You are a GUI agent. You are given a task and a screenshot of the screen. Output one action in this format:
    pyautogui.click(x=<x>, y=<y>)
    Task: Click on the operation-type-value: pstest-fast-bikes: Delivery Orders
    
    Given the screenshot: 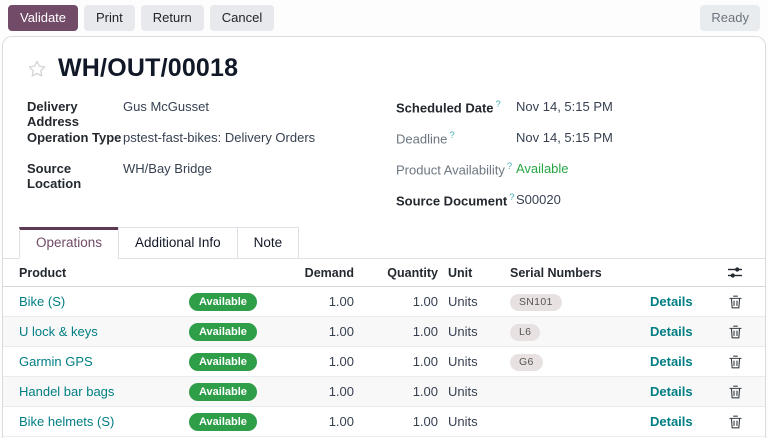 What is the action you would take?
    pyautogui.click(x=219, y=137)
    